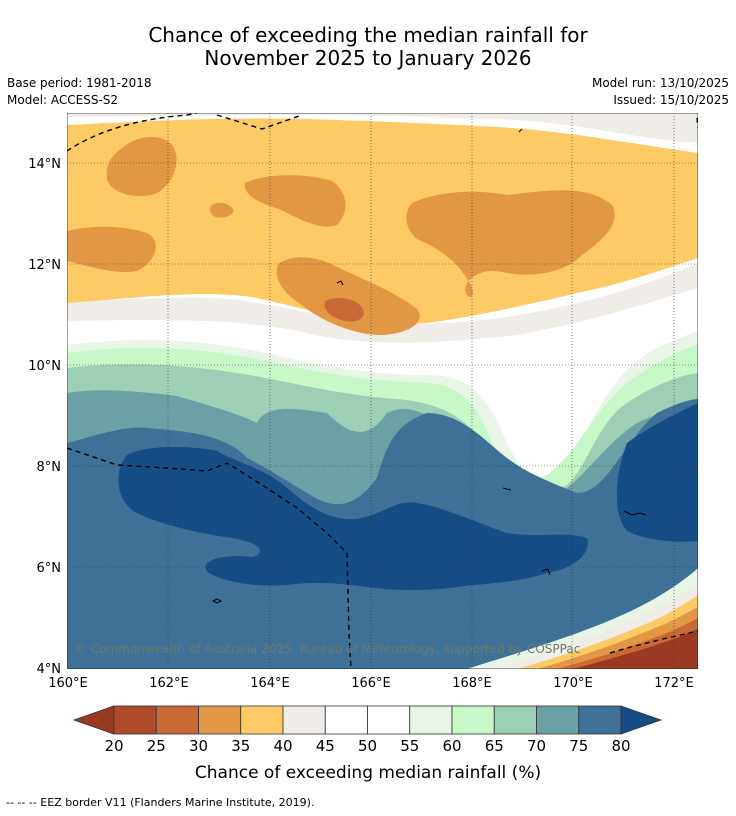  Describe the element at coordinates (494, 746) in the screenshot. I see `colorbar-tick-label: 65` at that location.